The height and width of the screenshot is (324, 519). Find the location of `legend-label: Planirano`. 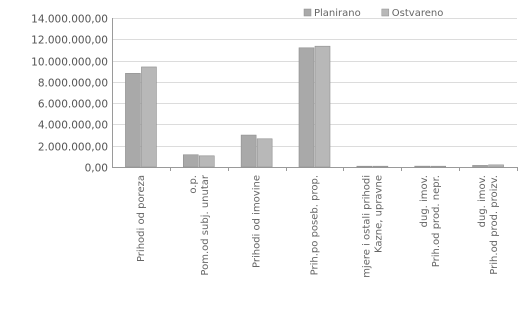

legend-label: Planirano is located at coordinates (337, 13).